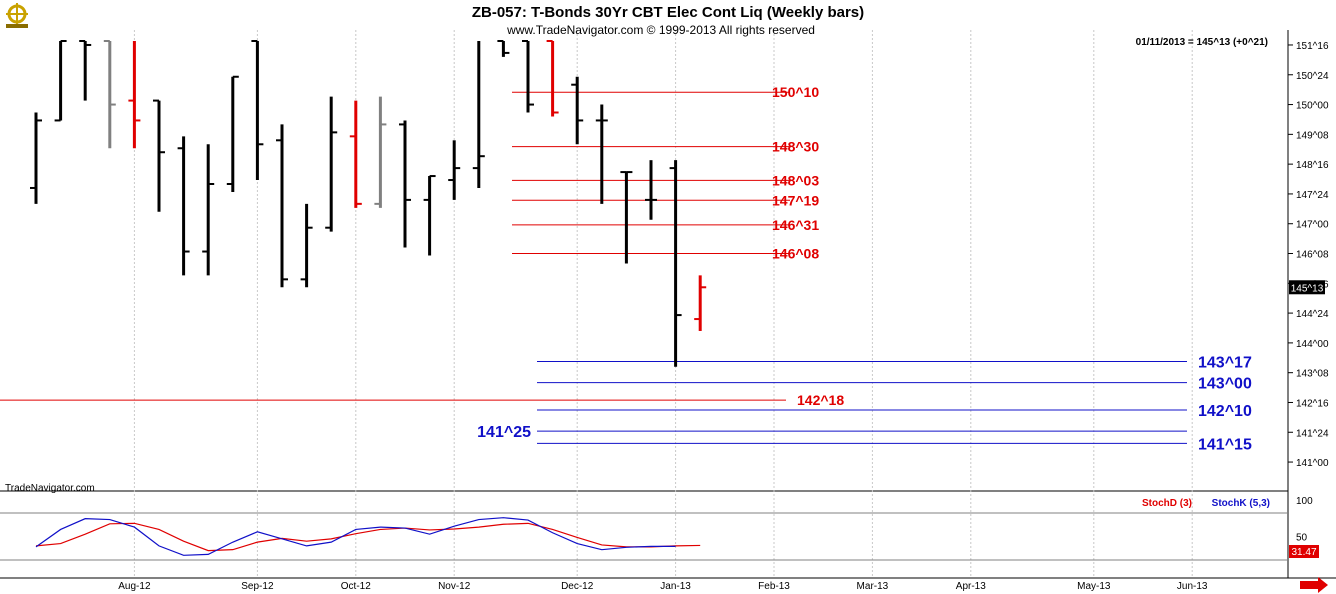 This screenshot has height=594, width=1336. What do you see at coordinates (1225, 444) in the screenshot?
I see `support-label: 141^15` at bounding box center [1225, 444].